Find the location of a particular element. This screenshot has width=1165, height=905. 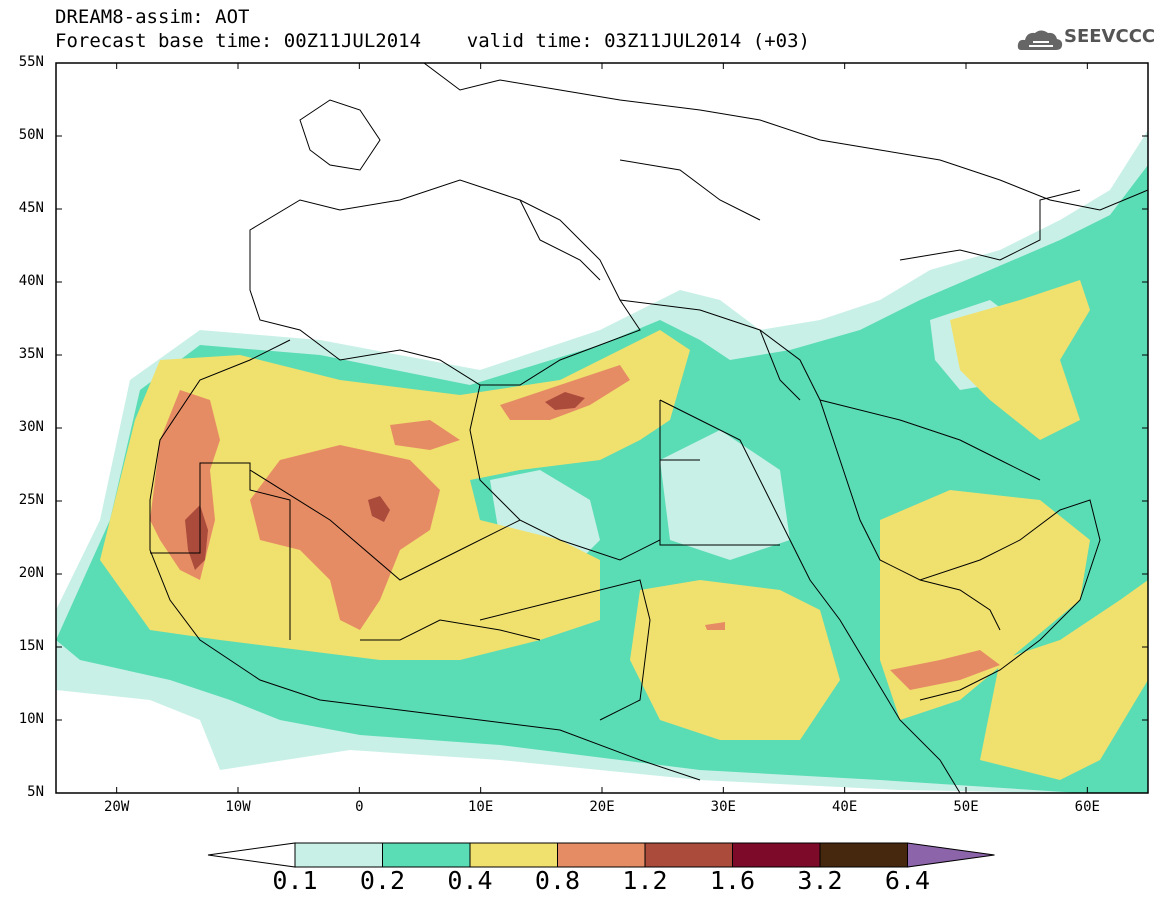

aot-level-1.2 is located at coordinates (196, 537).